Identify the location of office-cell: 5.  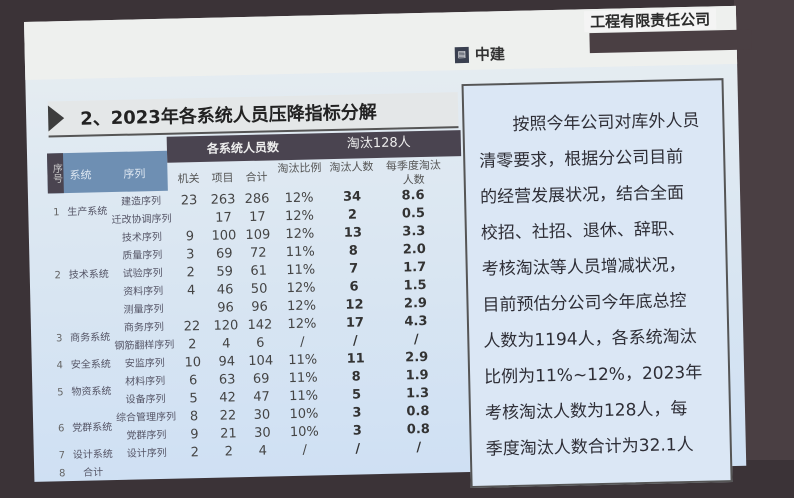
(193, 399).